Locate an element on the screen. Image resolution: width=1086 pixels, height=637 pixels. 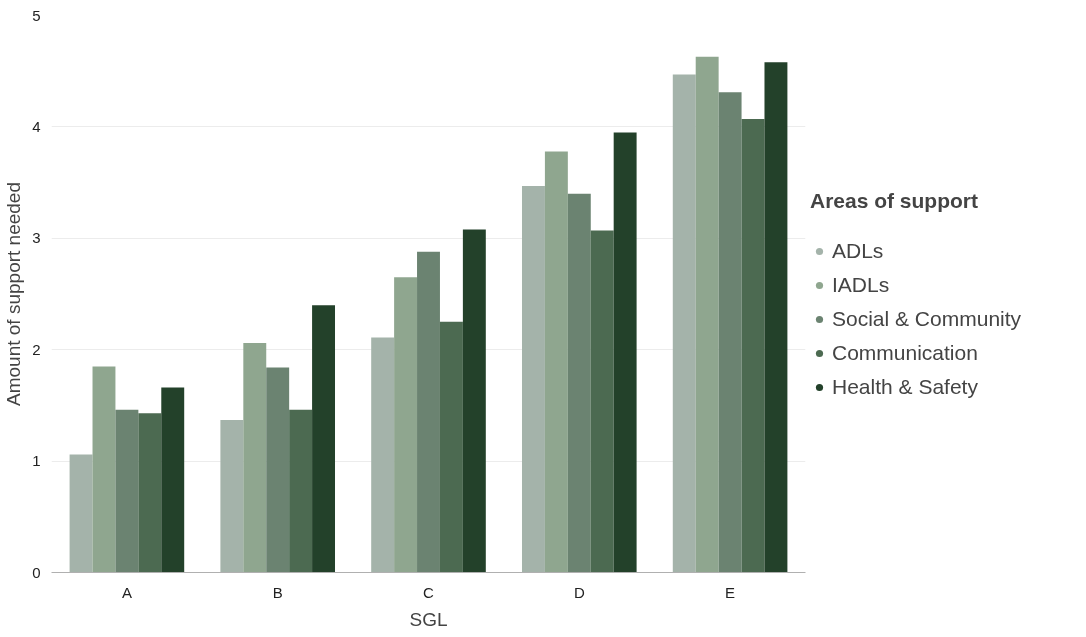
legend-label: Communication is located at coordinates (905, 352).